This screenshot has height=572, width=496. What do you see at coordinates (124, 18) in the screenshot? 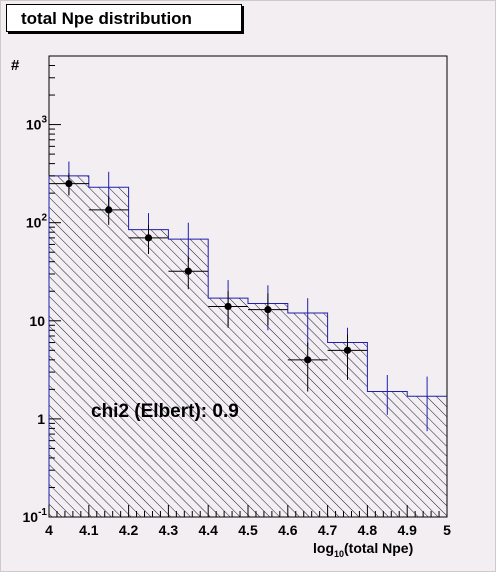
I see `chart-title: total Npe distribution` at bounding box center [124, 18].